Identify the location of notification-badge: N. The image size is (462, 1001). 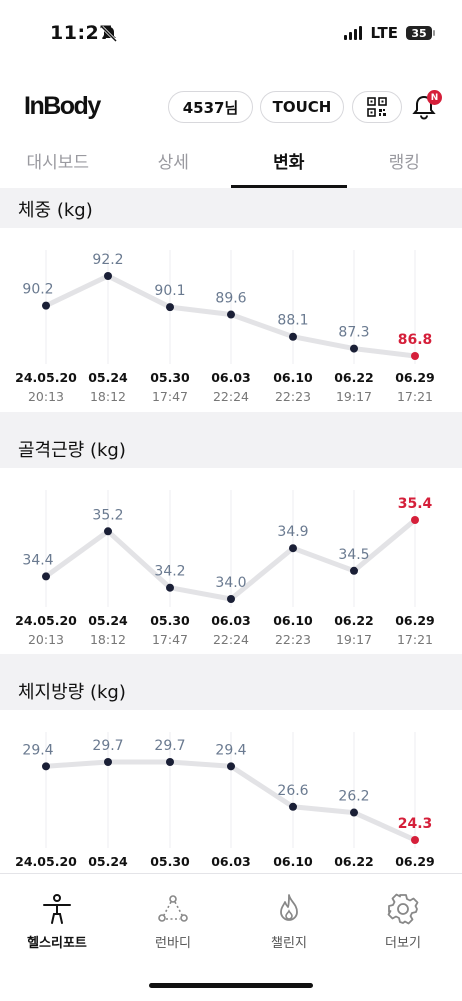
(434, 97).